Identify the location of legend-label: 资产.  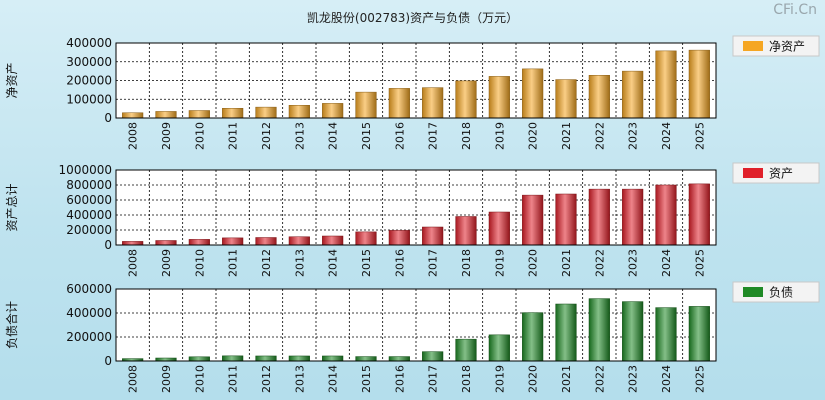
(781, 174).